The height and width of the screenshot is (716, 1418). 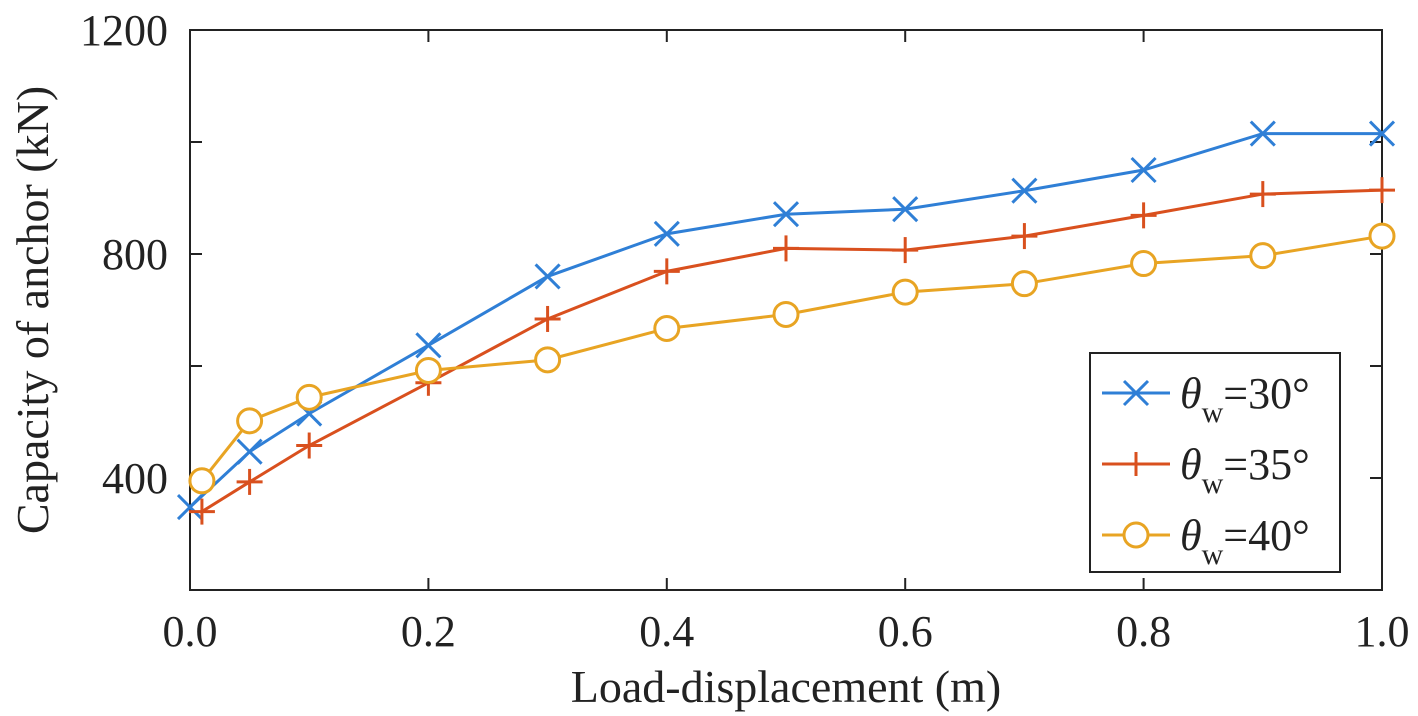 I want to click on legend-label: θw=30°, so click(x=1245, y=399).